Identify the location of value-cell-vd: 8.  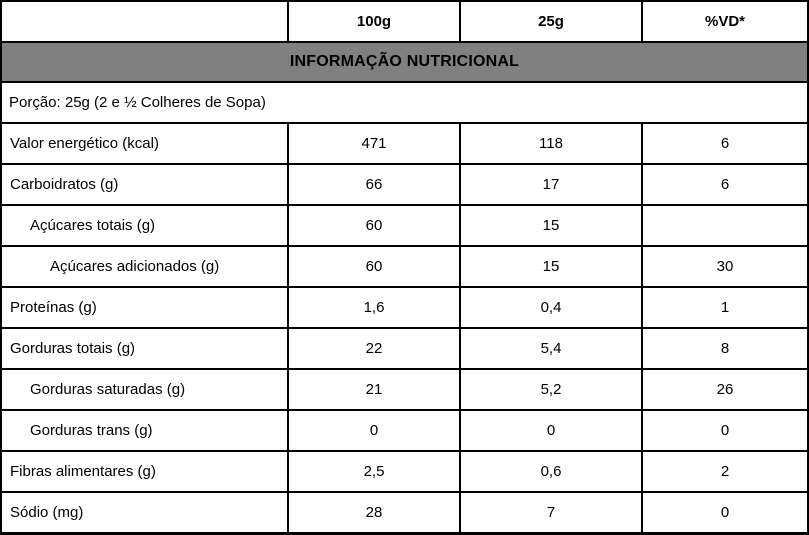
(725, 348).